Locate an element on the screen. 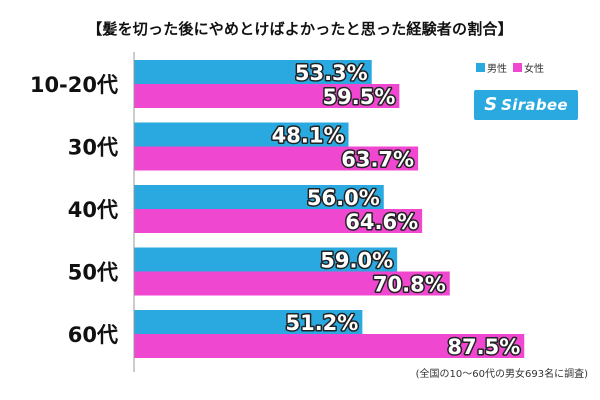  legend-swatch-female is located at coordinates (517, 67).